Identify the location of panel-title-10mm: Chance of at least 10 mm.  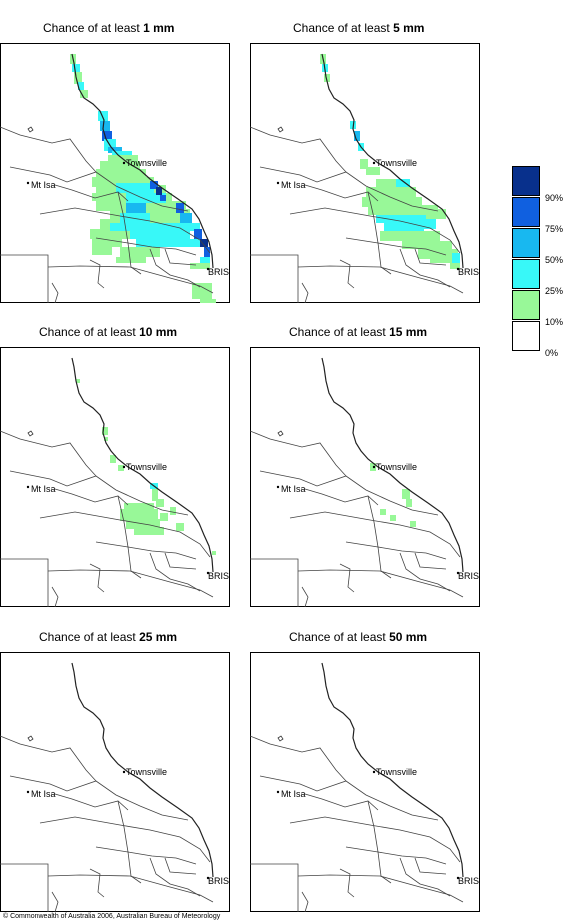
(108, 332).